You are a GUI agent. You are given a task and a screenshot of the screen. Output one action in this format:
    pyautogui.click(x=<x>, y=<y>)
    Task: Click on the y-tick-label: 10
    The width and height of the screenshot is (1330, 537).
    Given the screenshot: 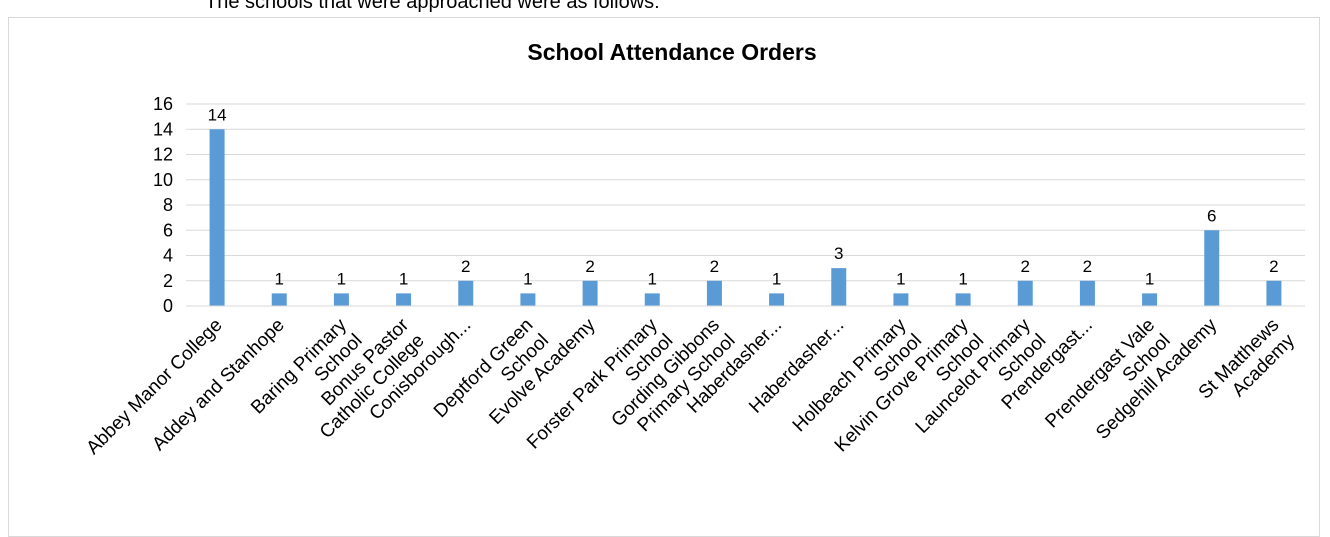 What is the action you would take?
    pyautogui.click(x=163, y=180)
    